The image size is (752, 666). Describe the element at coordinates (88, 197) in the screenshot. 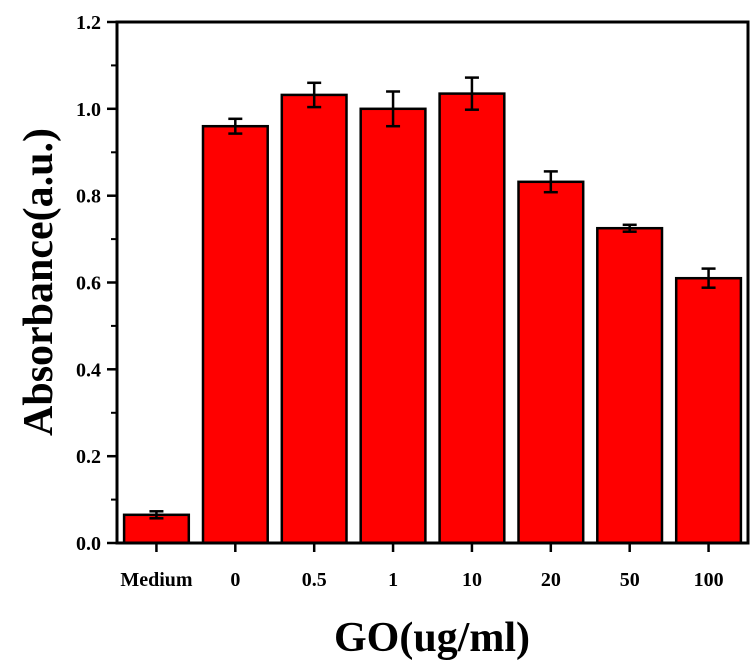

I see `y-tick-label-0.8: 0.8` at that location.